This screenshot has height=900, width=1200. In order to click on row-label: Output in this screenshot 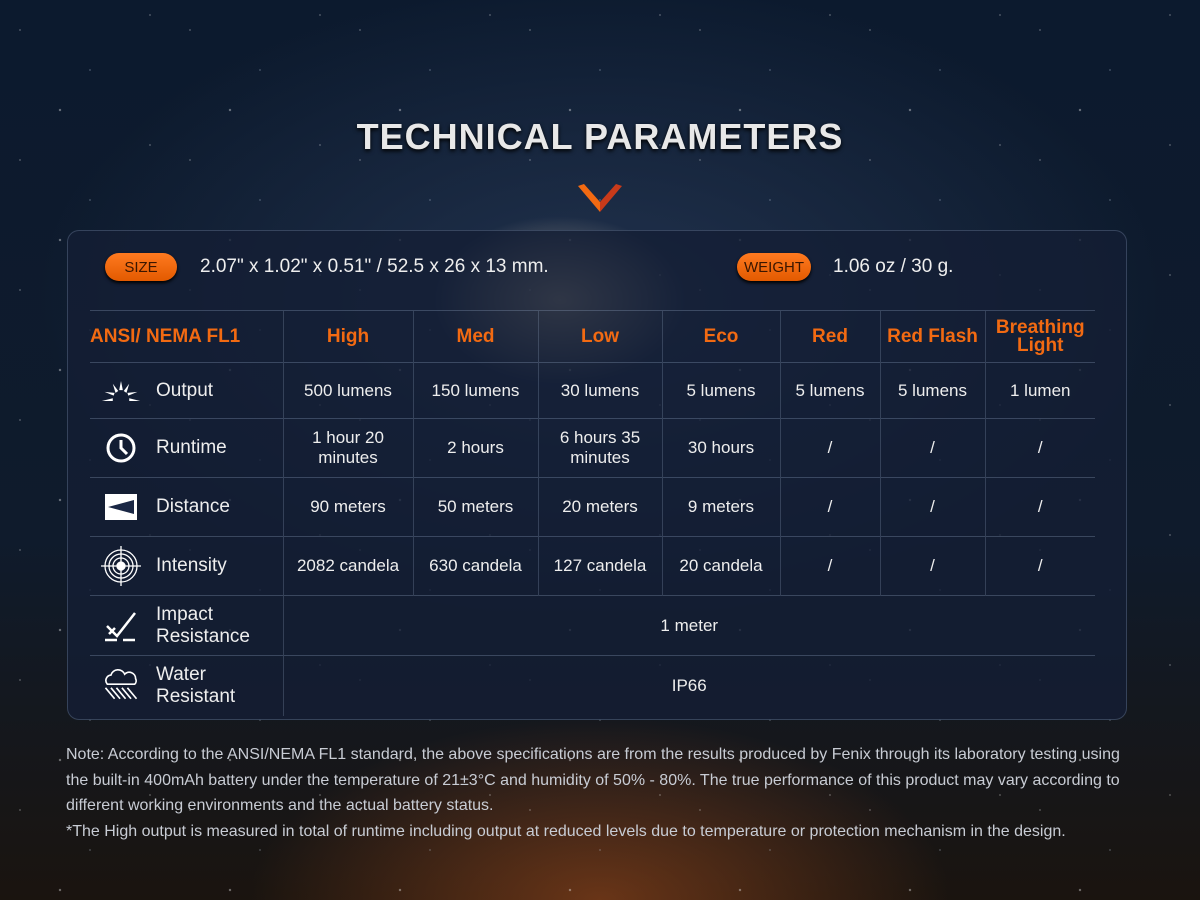, I will do `click(186, 390)`.